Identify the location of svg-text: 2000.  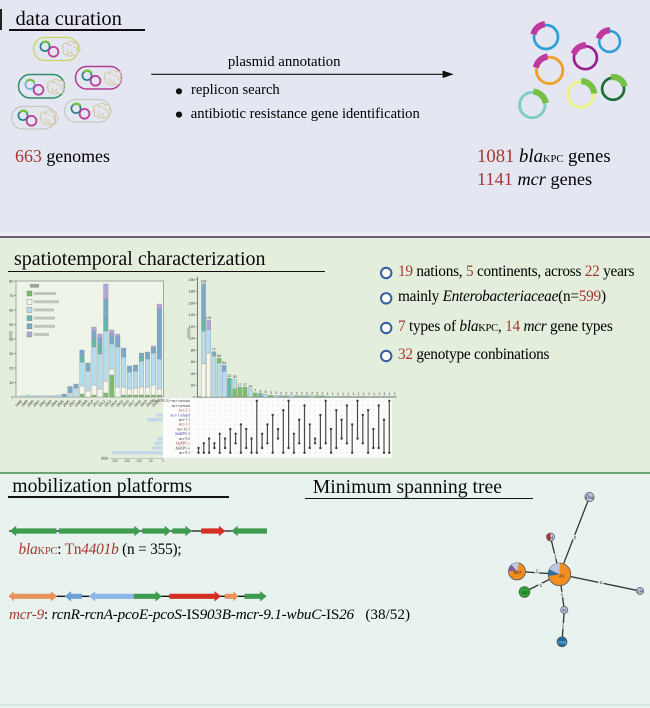
(30, 403).